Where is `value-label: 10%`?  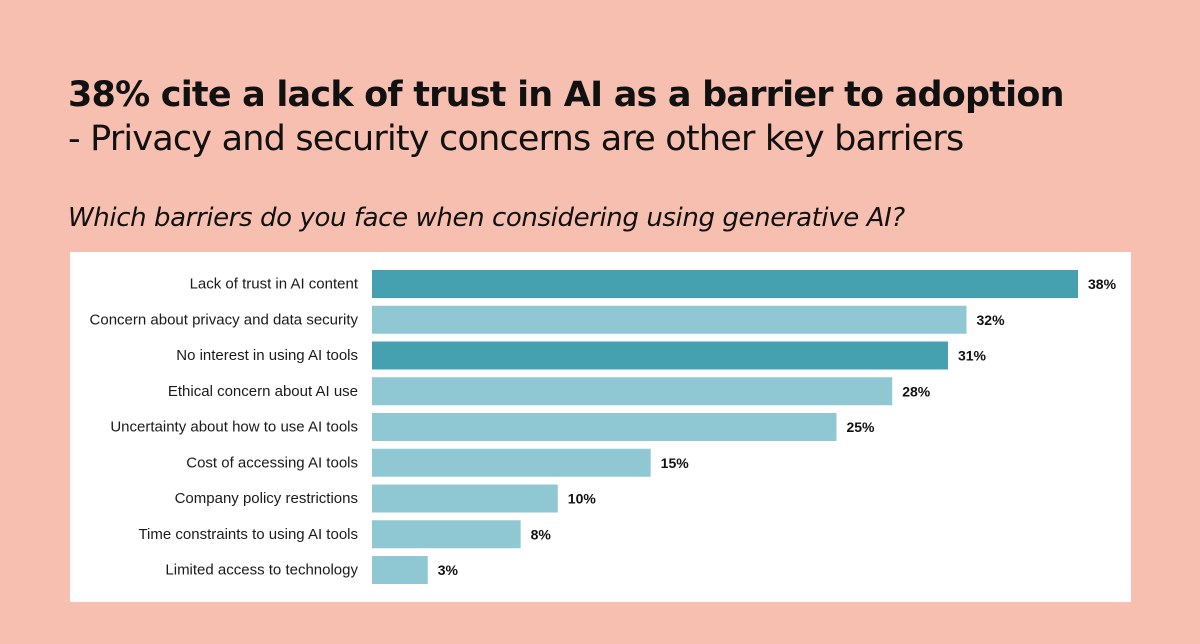 value-label: 10% is located at coordinates (582, 499).